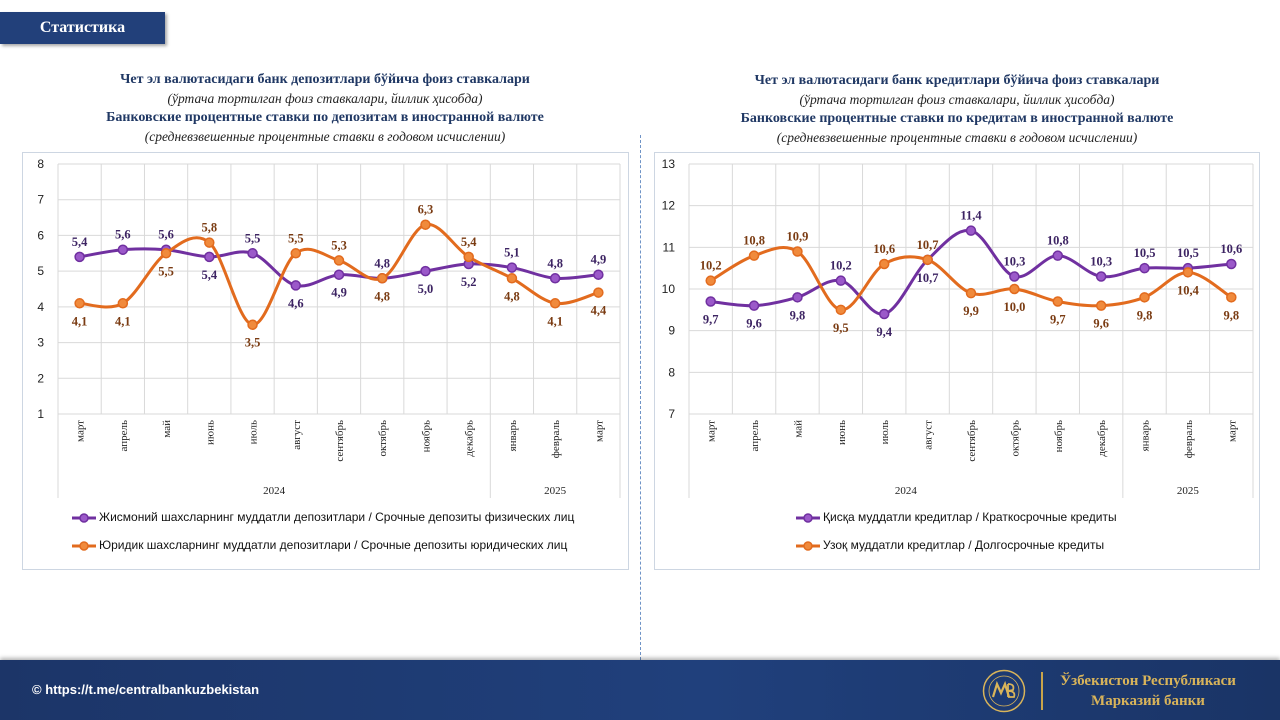 Image resolution: width=1280 pixels, height=720 pixels. What do you see at coordinates (1014, 262) in the screenshot?
I see `data-label: 10,3` at bounding box center [1014, 262].